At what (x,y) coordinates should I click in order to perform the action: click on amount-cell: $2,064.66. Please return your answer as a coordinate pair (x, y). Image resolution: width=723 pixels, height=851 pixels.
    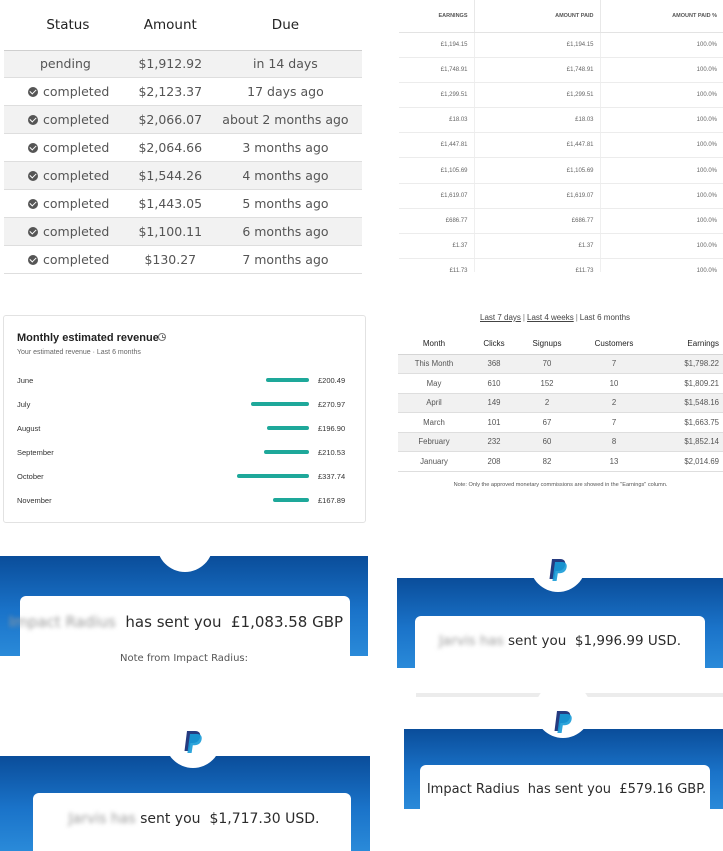
    Looking at the image, I should click on (170, 148).